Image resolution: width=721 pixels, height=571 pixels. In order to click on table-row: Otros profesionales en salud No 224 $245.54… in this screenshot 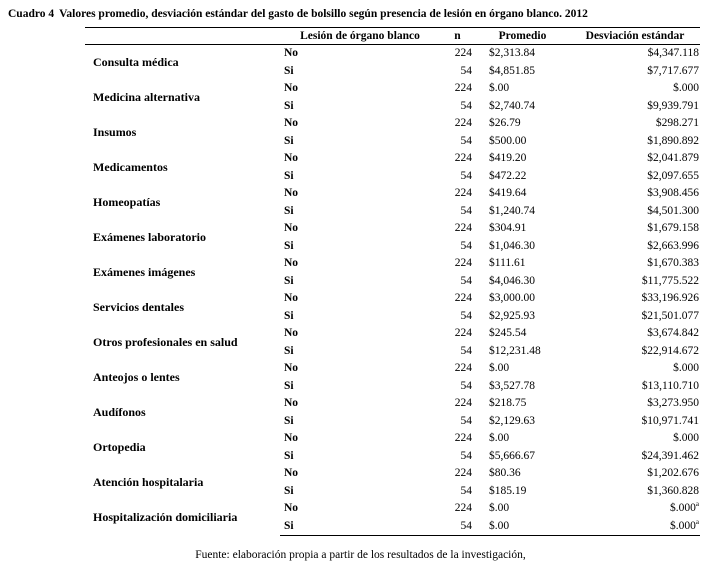, I will do `click(392, 336)`.